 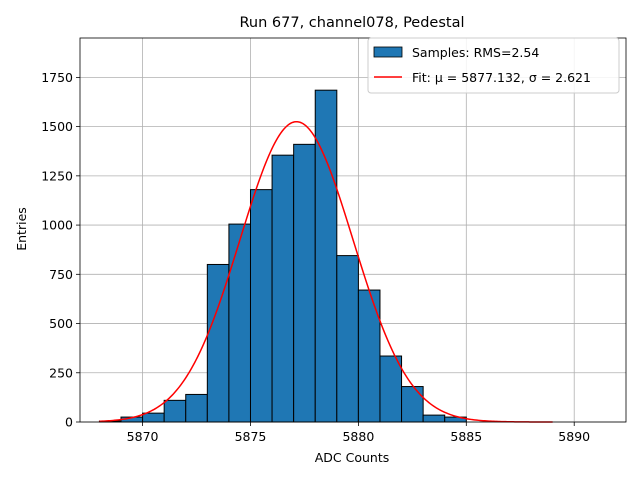 What do you see at coordinates (475, 52) in the screenshot?
I see `legend-label-histogram: Samples: RMS=2.54` at bounding box center [475, 52].